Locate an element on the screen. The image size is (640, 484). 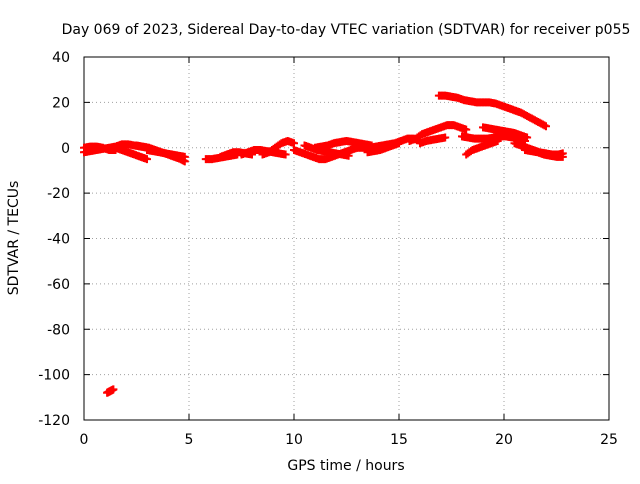
y-tick-label: -120 is located at coordinates (54, 421).